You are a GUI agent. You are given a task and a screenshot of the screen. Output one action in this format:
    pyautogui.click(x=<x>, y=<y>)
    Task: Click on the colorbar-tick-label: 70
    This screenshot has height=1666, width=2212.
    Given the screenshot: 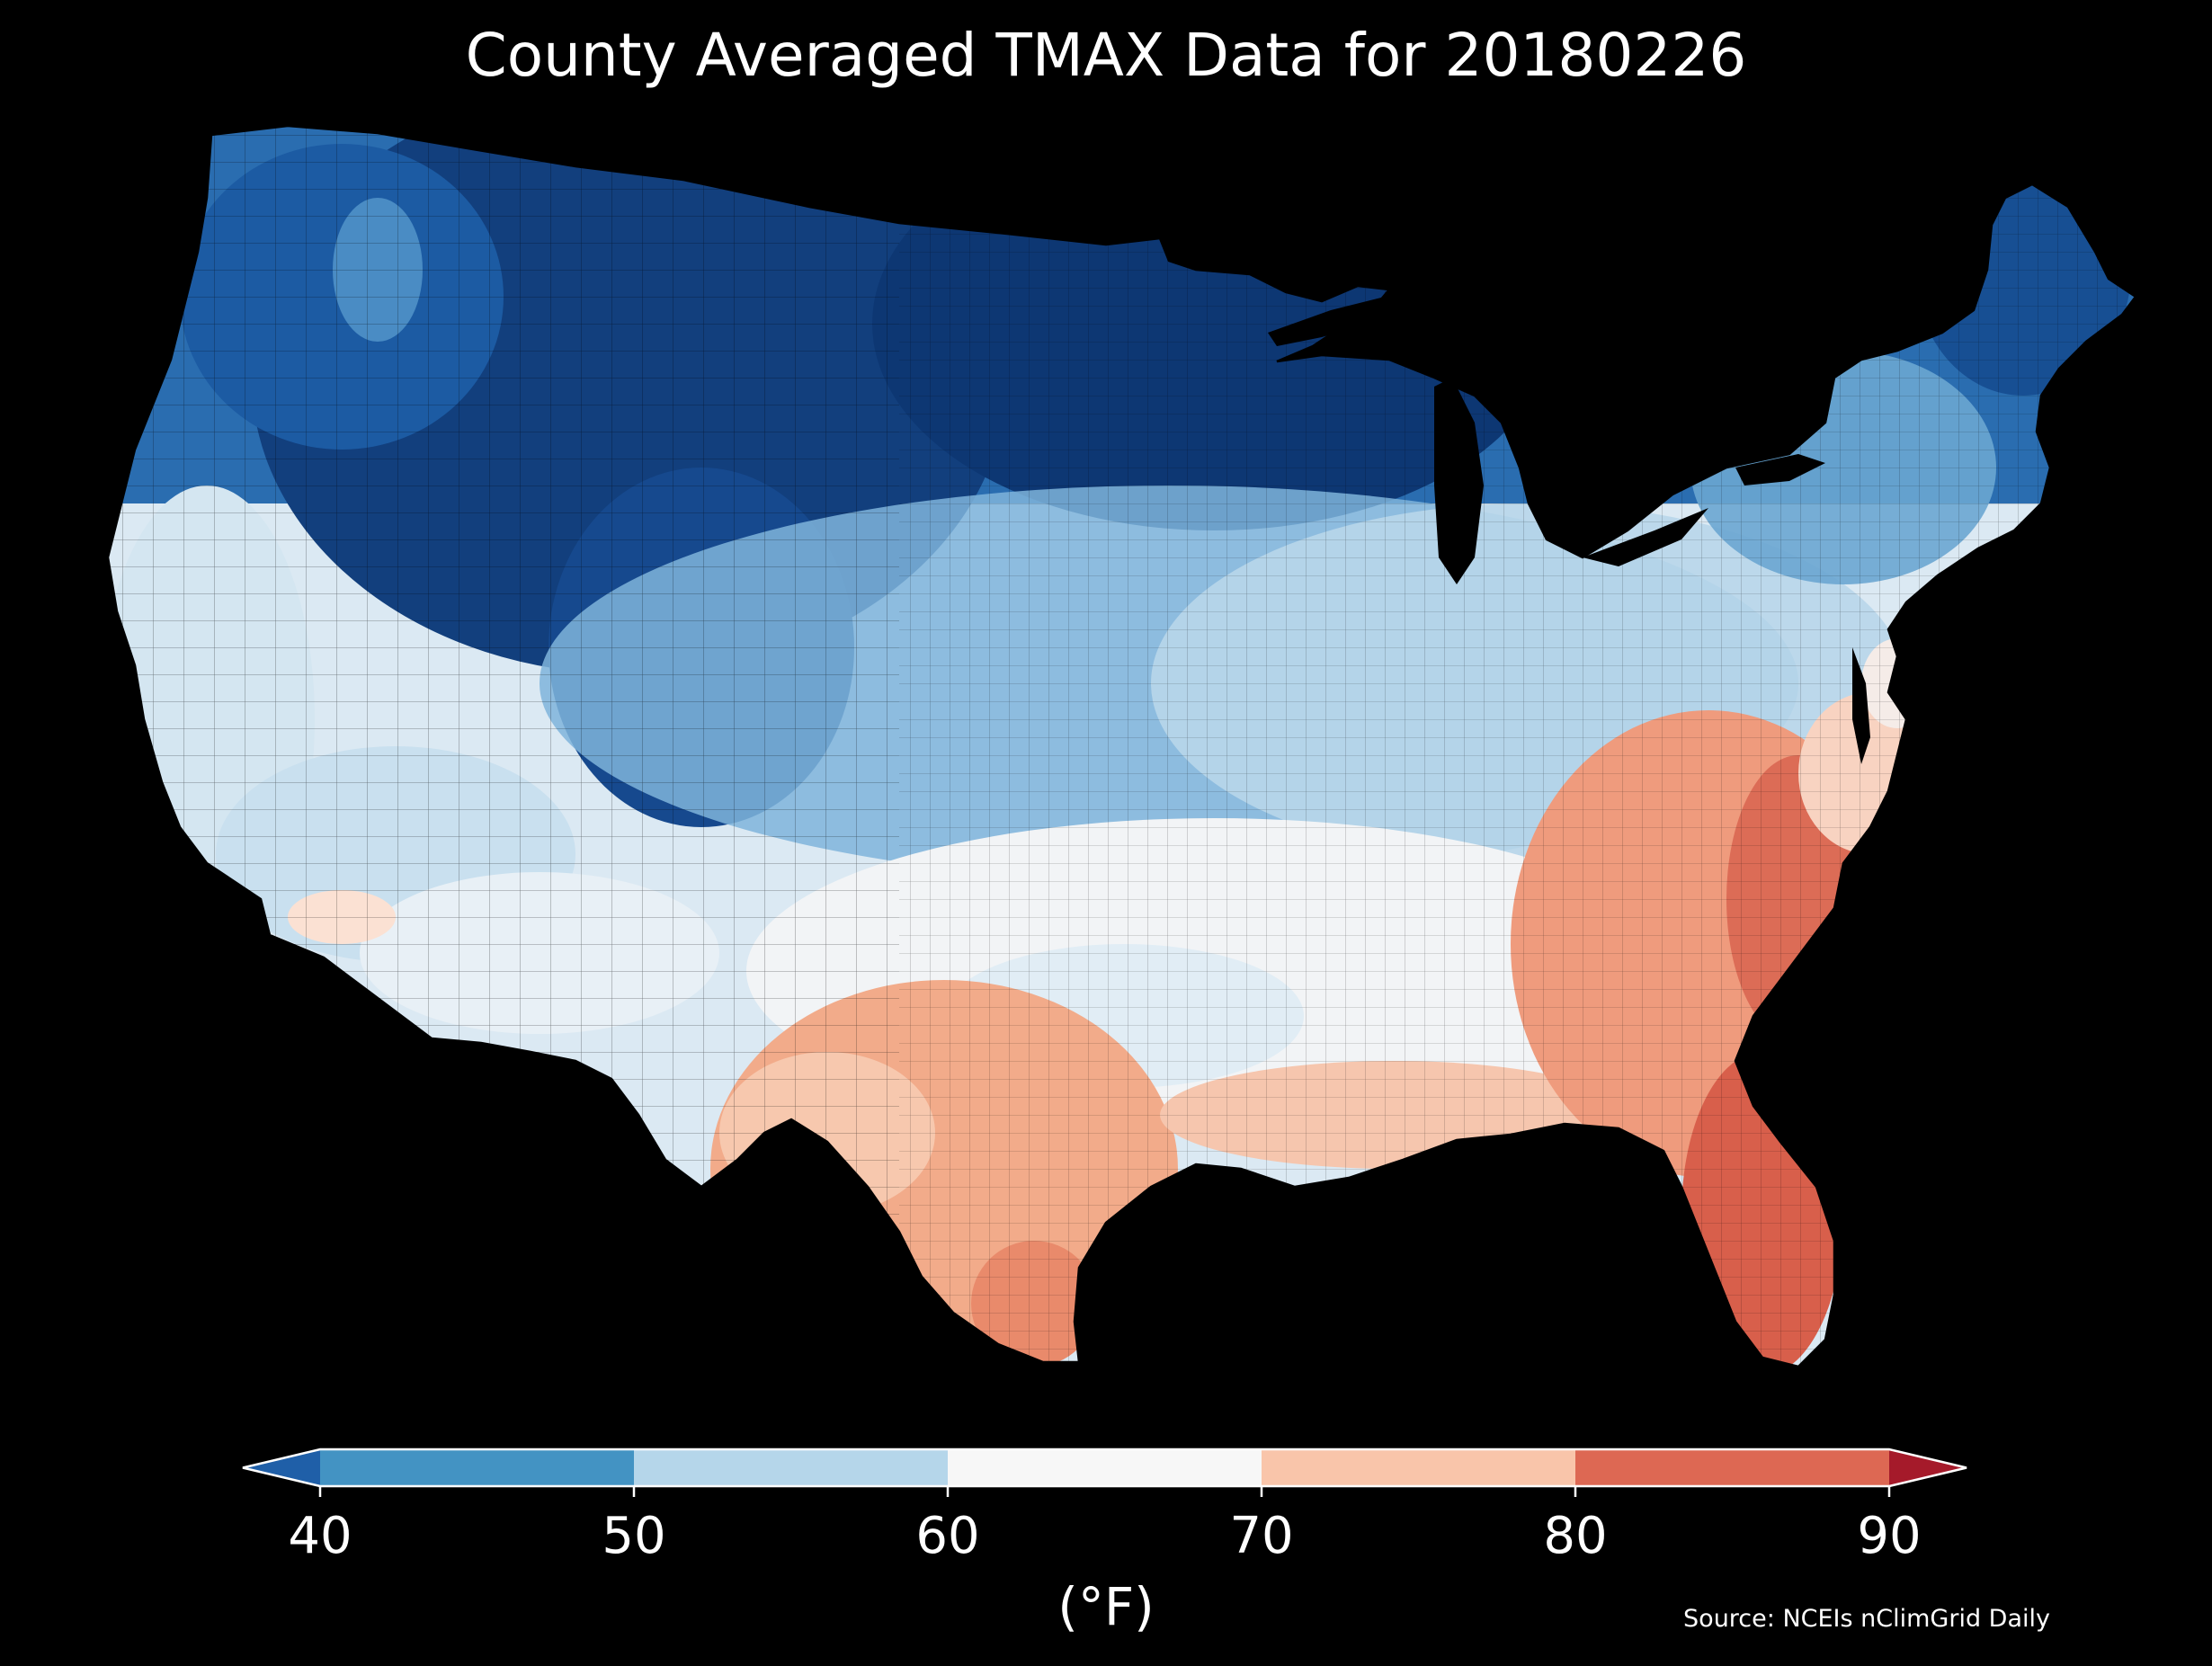 What is the action you would take?
    pyautogui.click(x=1261, y=1536)
    